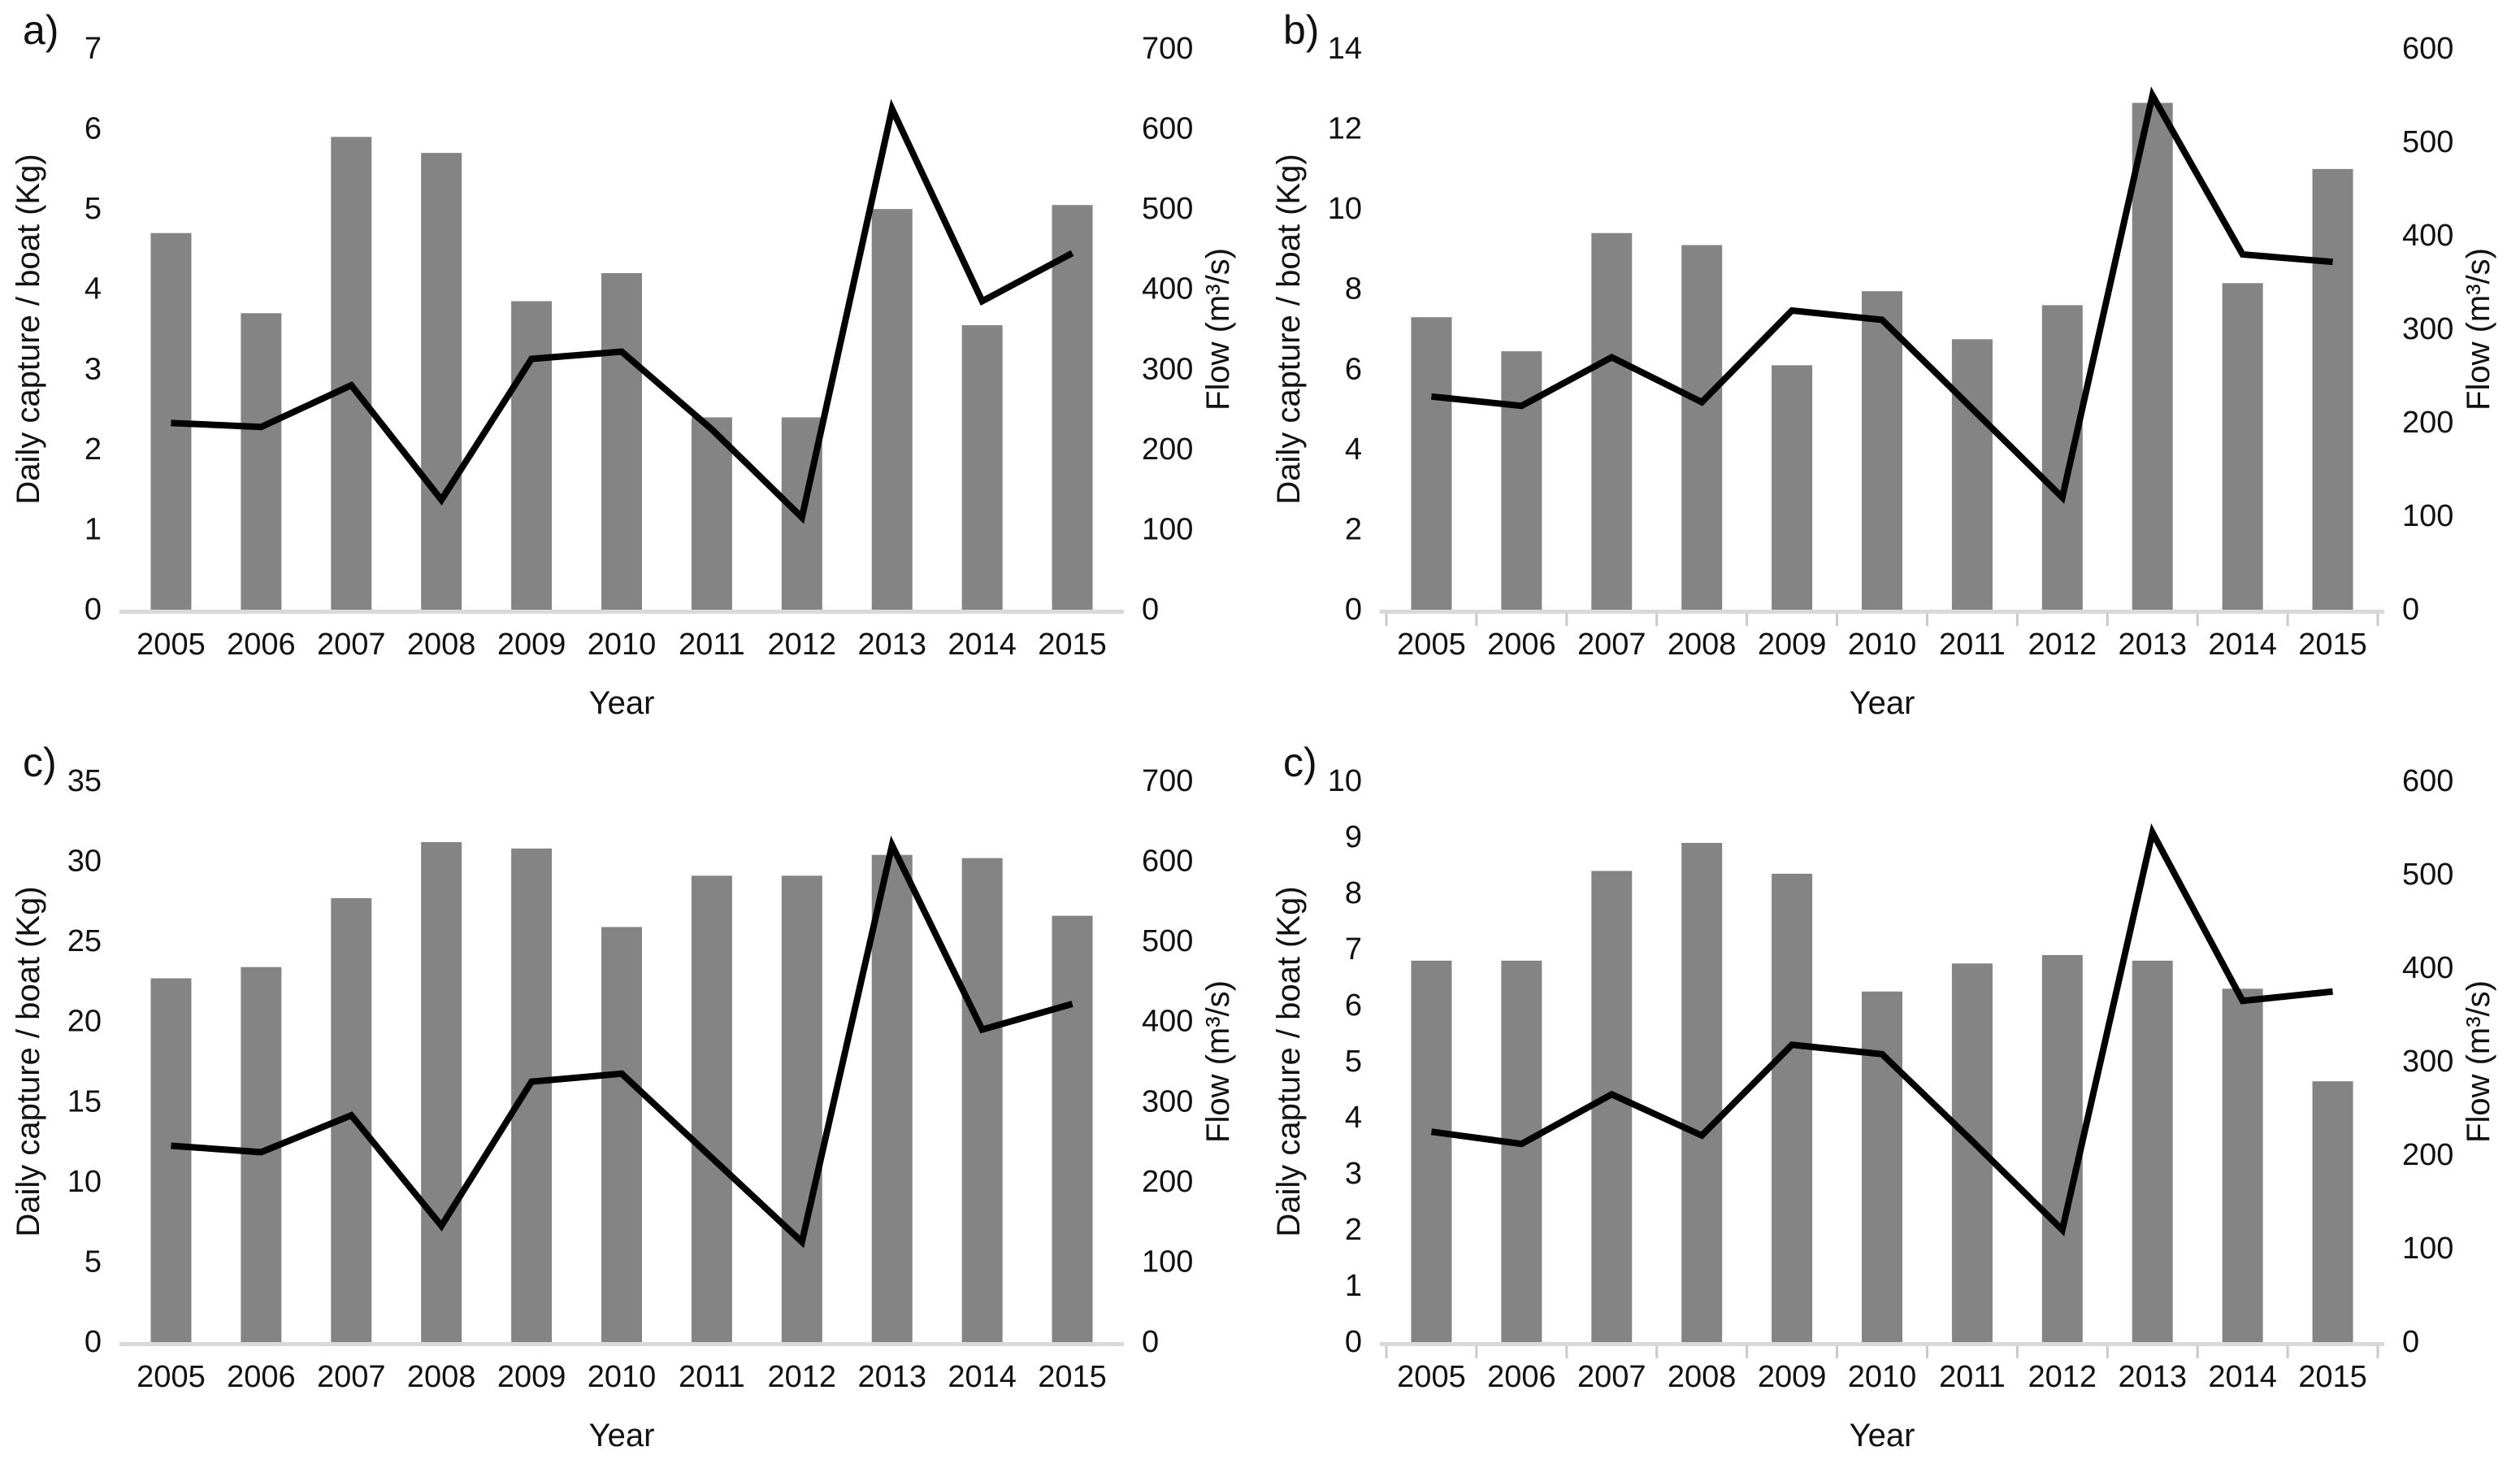 This screenshot has height=1464, width=2520. What do you see at coordinates (352, 1377) in the screenshot?
I see `year-label: 2007` at bounding box center [352, 1377].